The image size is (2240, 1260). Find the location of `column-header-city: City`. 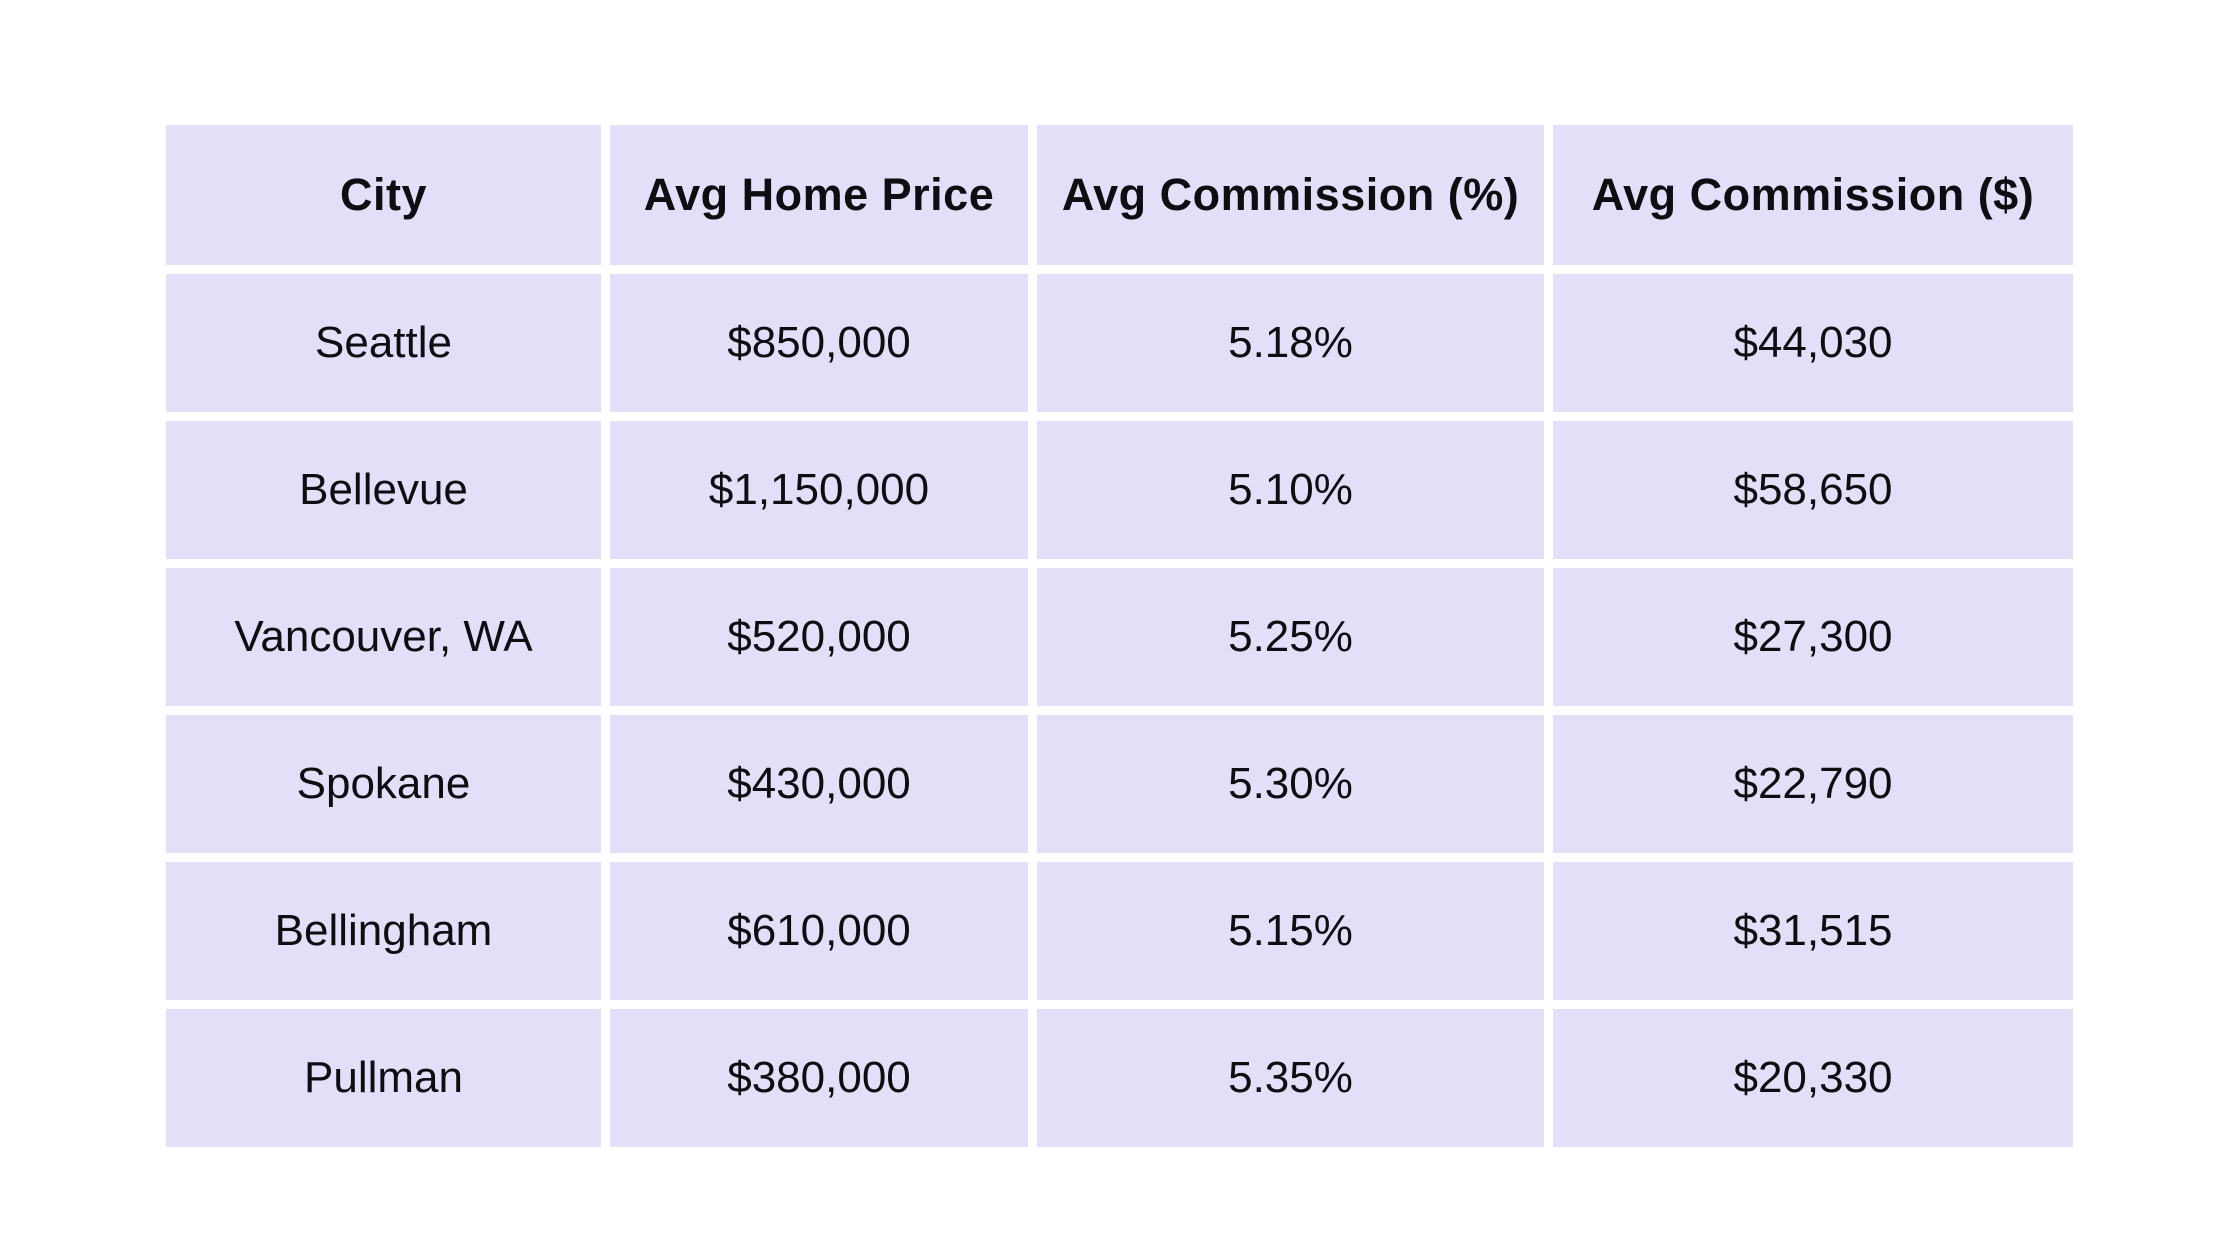

column-header-city: City is located at coordinates (383, 195).